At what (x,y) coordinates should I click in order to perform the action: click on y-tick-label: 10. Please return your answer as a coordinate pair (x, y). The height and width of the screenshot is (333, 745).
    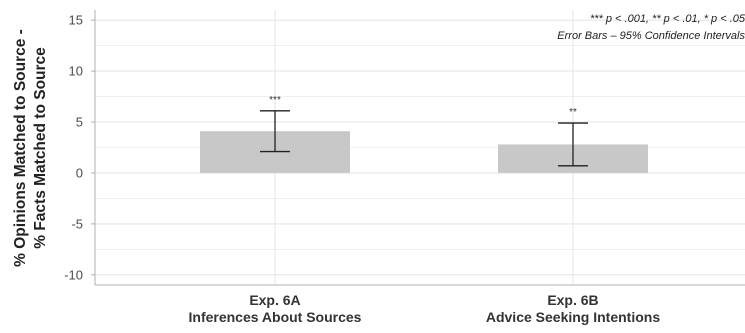
    Looking at the image, I should click on (76, 71).